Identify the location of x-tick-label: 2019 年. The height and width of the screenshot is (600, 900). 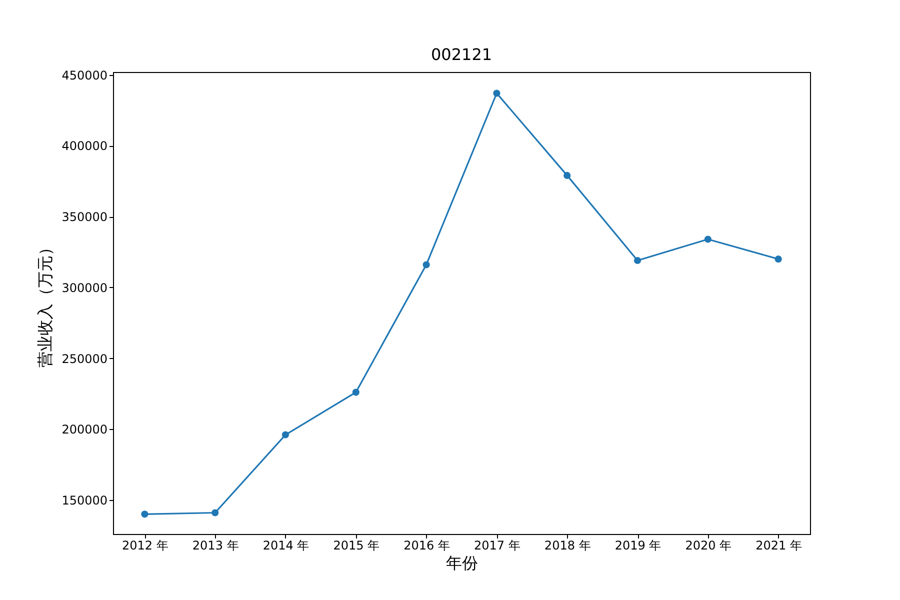
(638, 545).